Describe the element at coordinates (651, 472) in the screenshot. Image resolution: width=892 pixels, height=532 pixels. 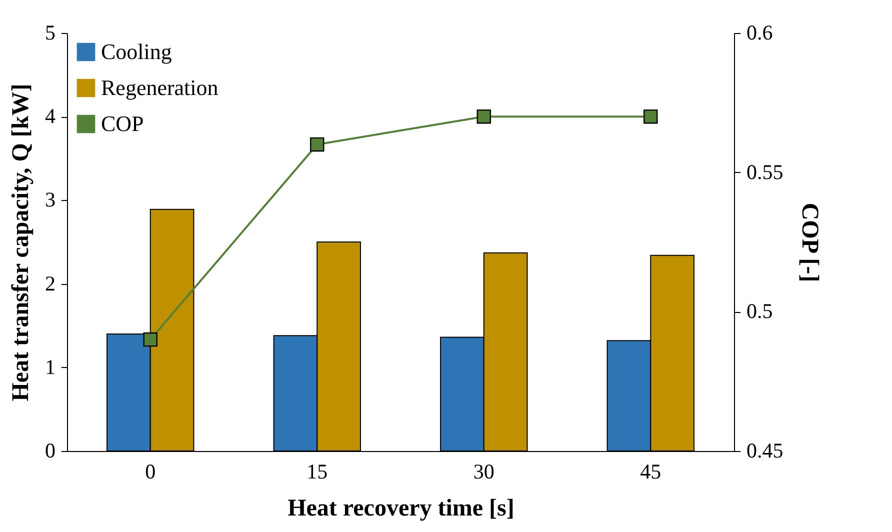
I see `x-tick-label: 45` at that location.